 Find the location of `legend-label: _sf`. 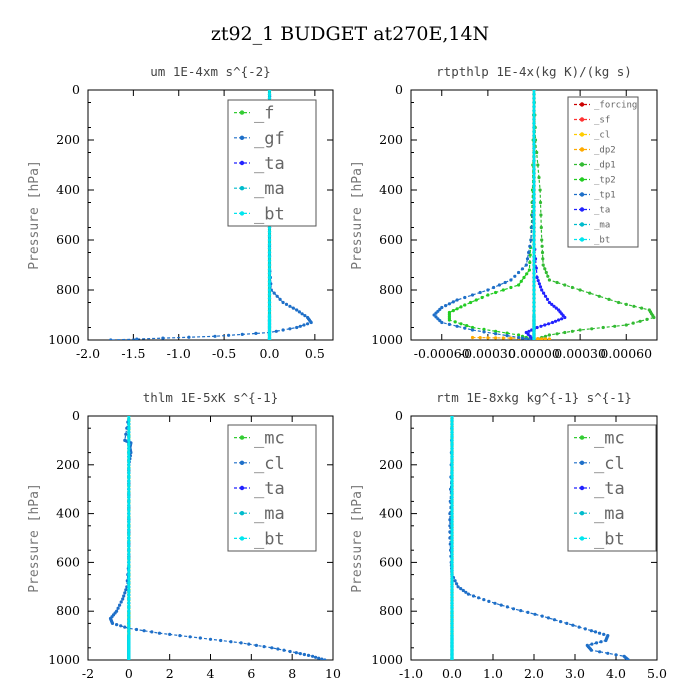

legend-label: _sf is located at coordinates (602, 121).